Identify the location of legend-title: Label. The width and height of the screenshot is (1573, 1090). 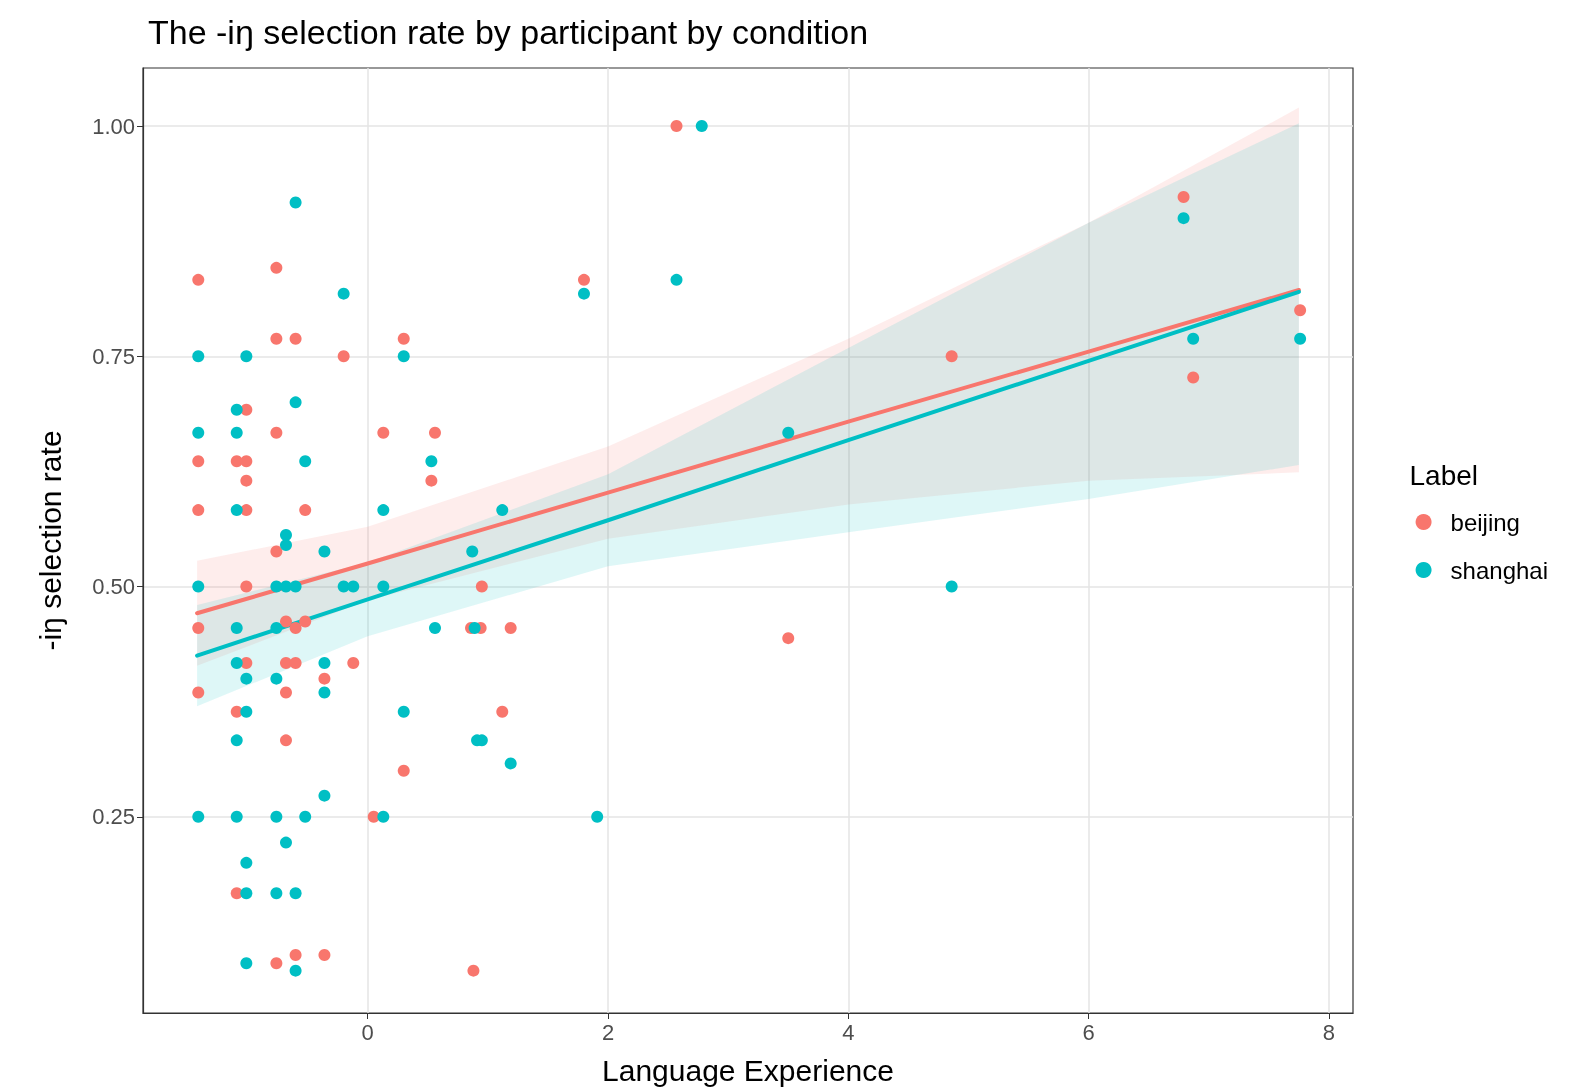
(1444, 475).